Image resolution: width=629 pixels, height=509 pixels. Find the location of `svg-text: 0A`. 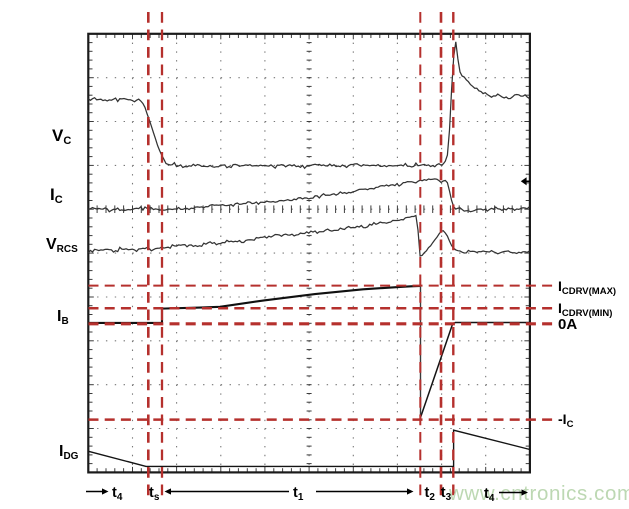

svg-text: 0A is located at coordinates (567, 324).